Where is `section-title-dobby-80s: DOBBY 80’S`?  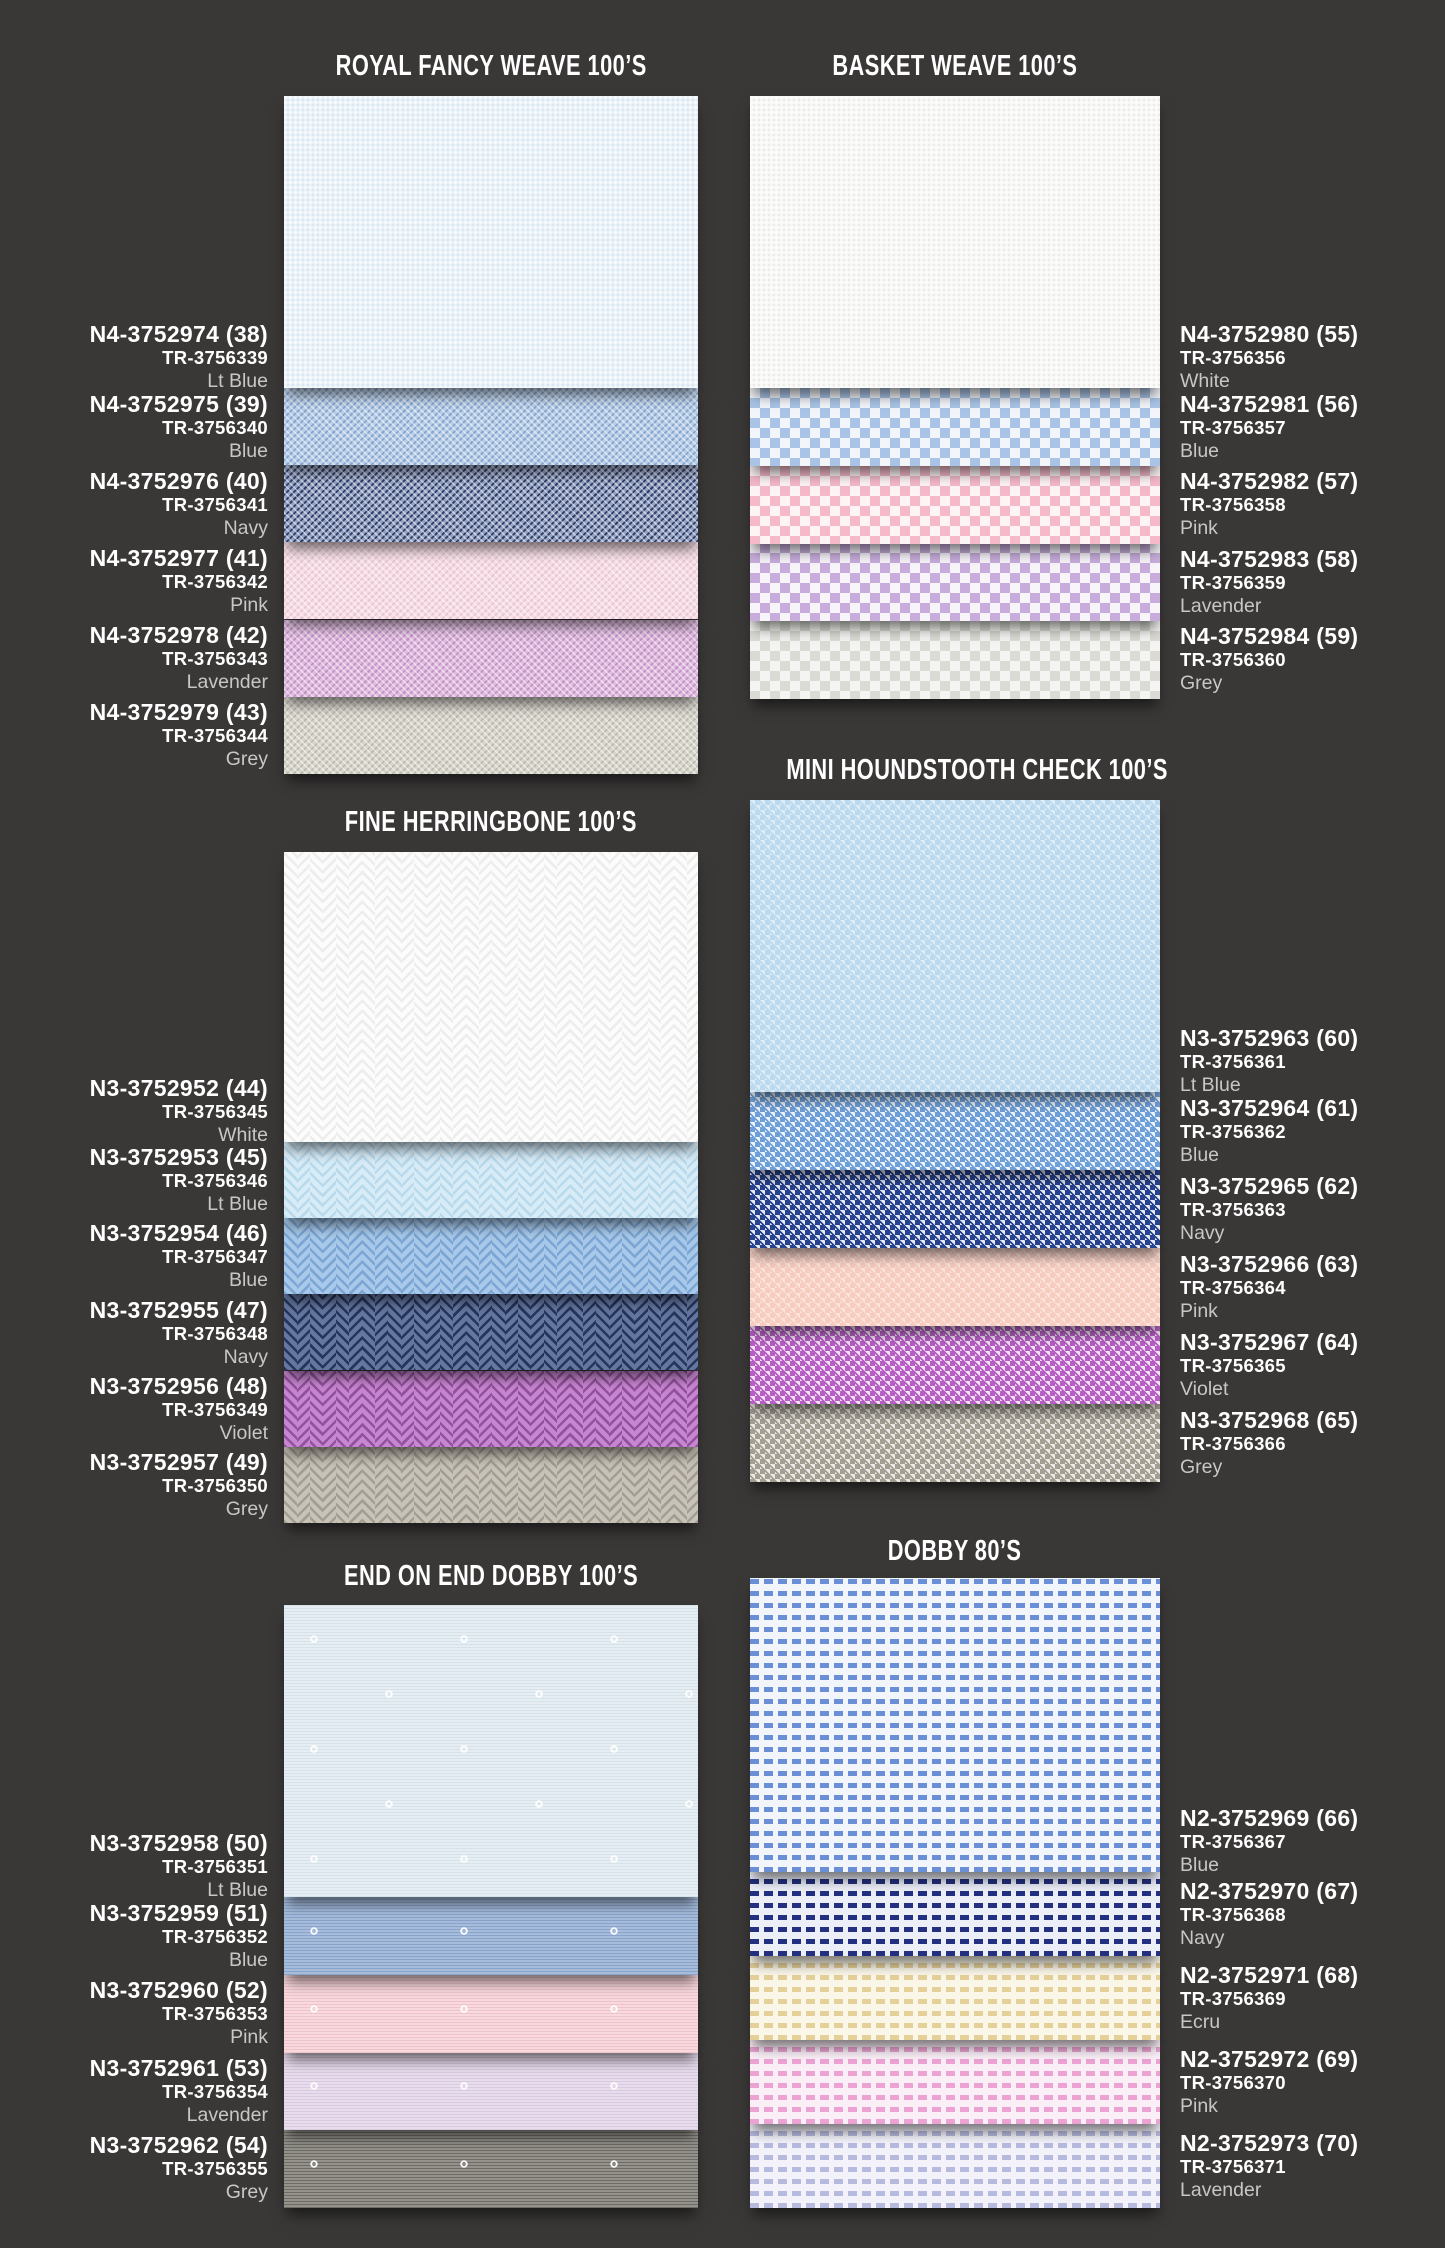 section-title-dobby-80s: DOBBY 80’S is located at coordinates (955, 1550).